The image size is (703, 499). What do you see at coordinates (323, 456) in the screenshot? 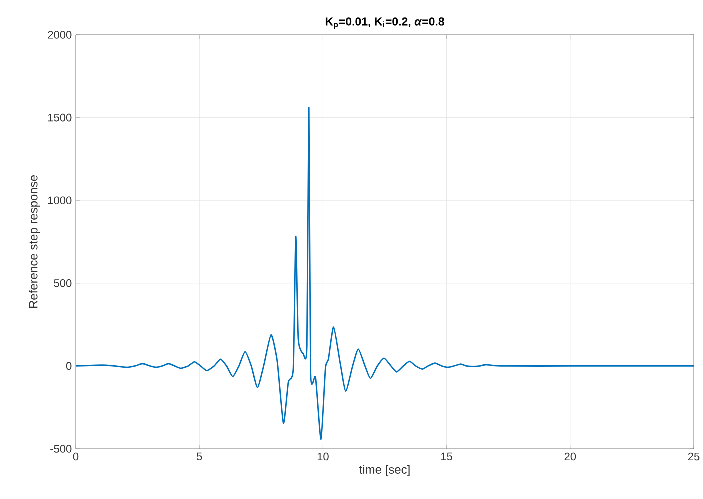
I see `x-tick-label: 10` at bounding box center [323, 456].